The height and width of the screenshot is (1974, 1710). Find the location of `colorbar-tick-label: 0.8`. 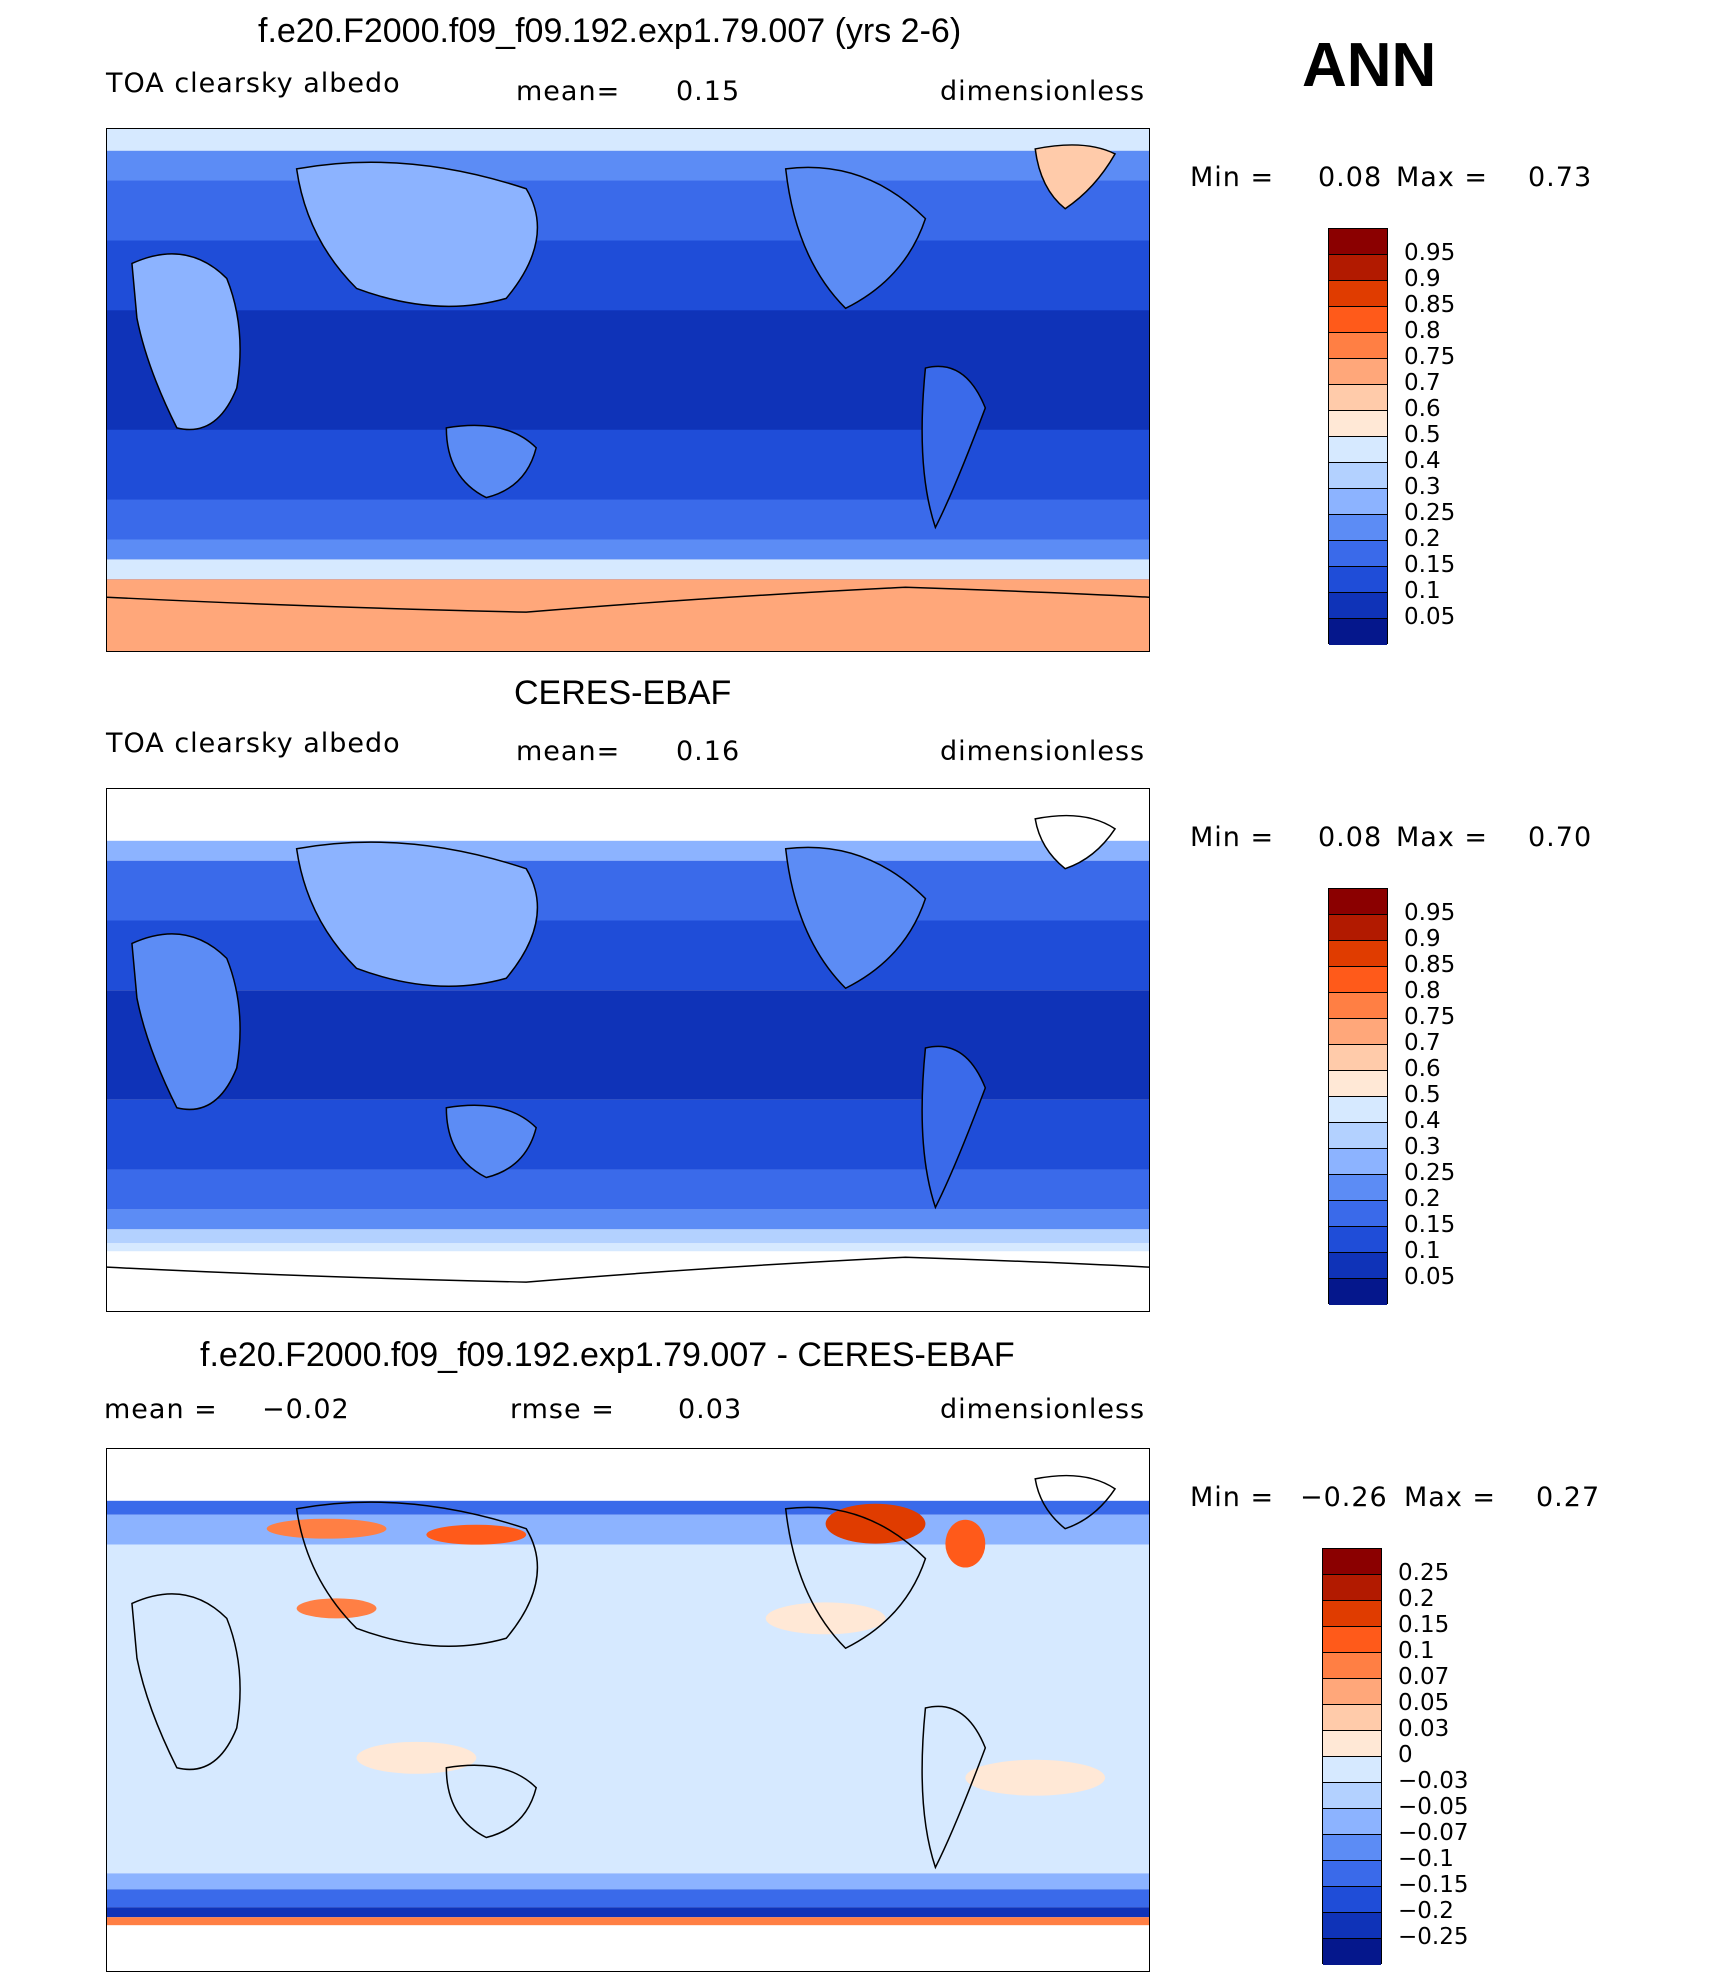

colorbar-tick-label: 0.8 is located at coordinates (1422, 991).